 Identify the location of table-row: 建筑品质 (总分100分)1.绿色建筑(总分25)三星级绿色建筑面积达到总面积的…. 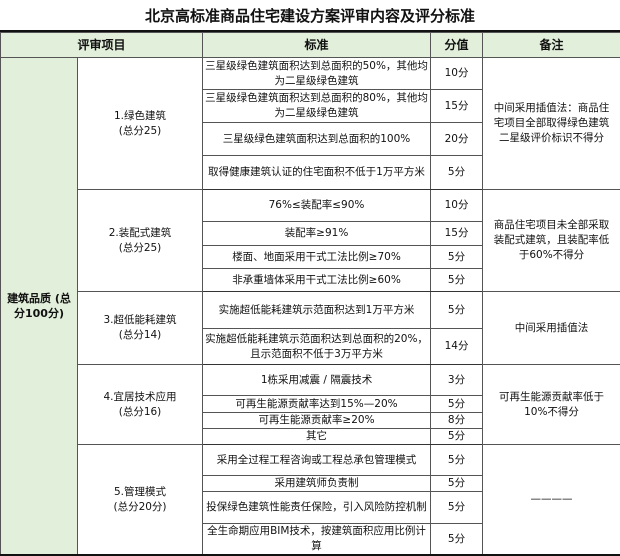
(310, 74).